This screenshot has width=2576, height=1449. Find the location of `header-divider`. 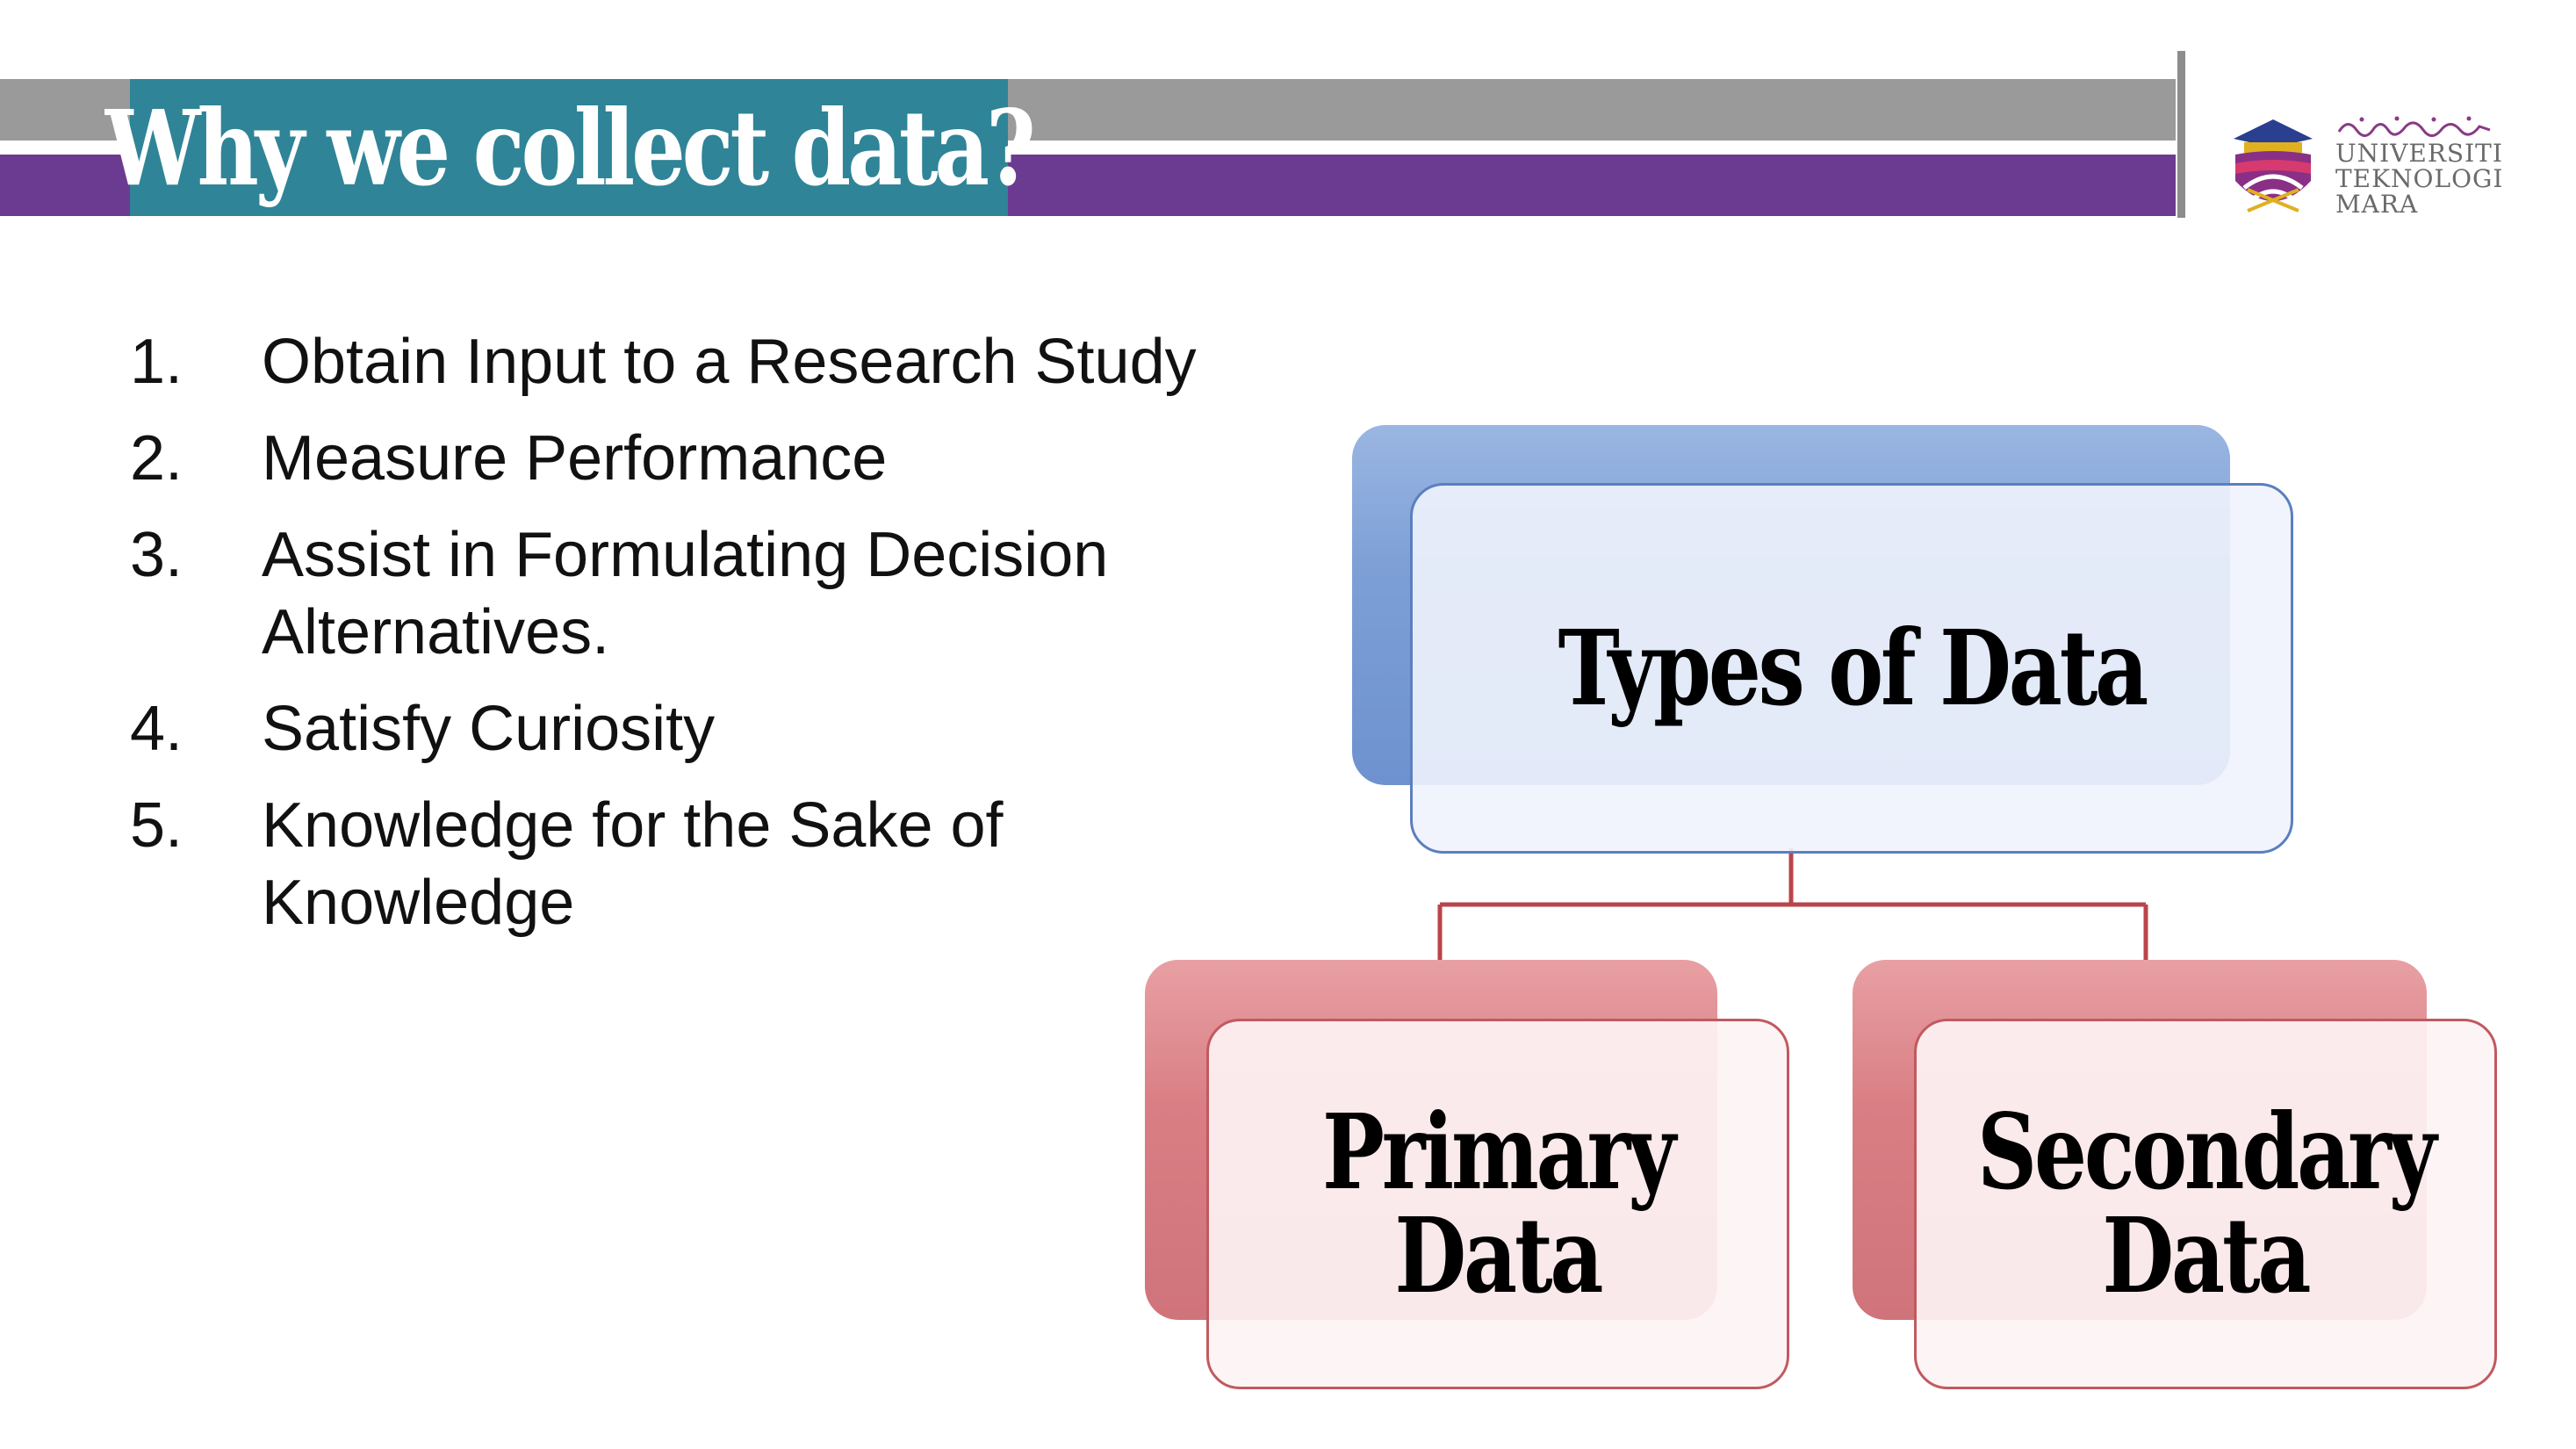

header-divider is located at coordinates (2181, 135).